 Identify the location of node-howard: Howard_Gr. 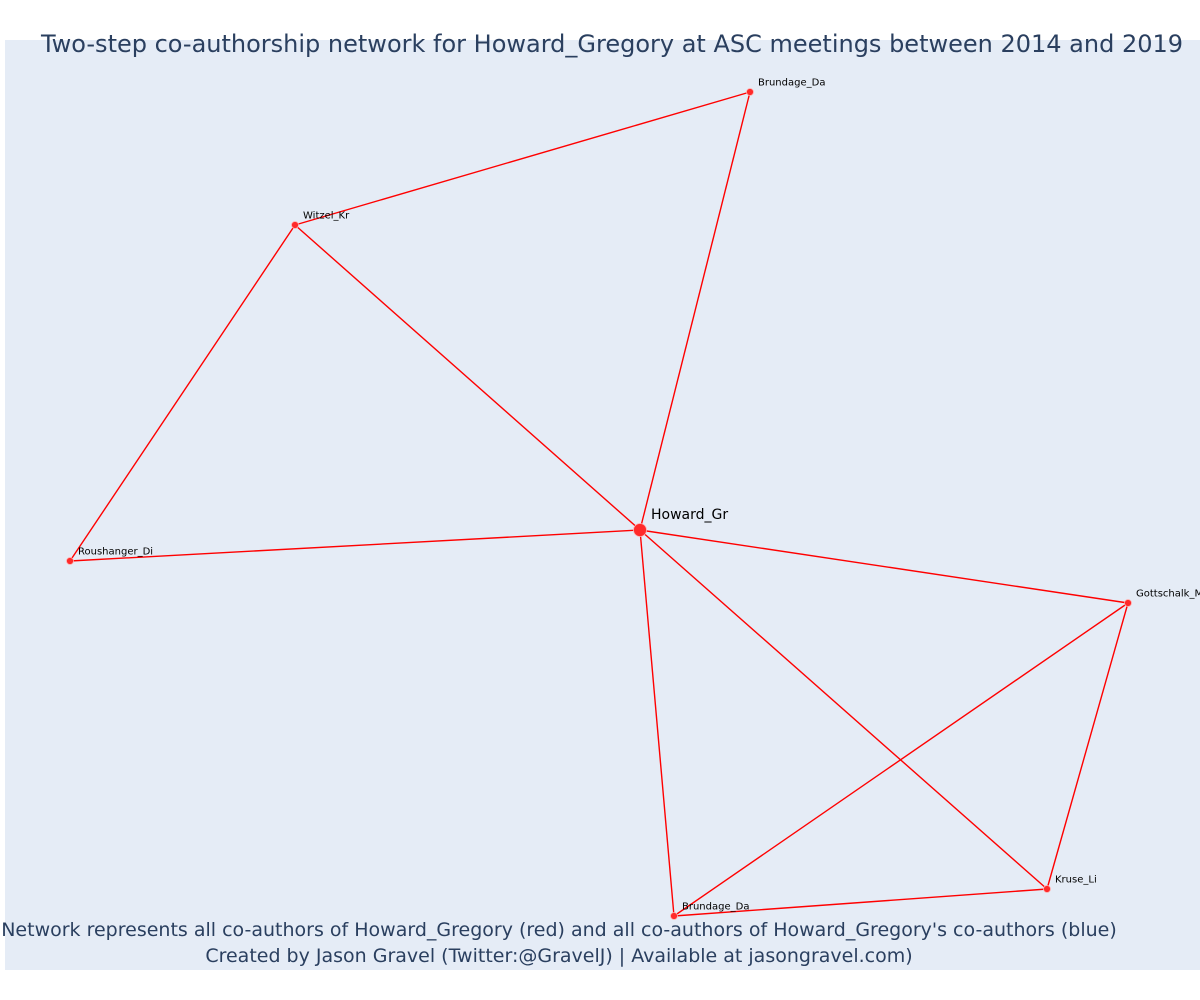
(681, 522).